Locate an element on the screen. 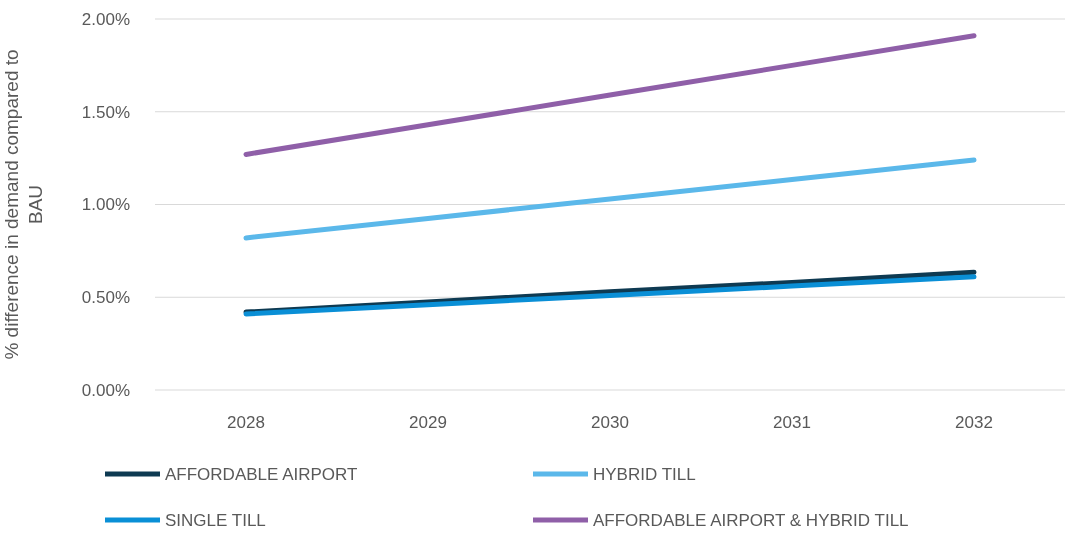 This screenshot has width=1067, height=534. y-tick-label: 2.00% is located at coordinates (105, 19).